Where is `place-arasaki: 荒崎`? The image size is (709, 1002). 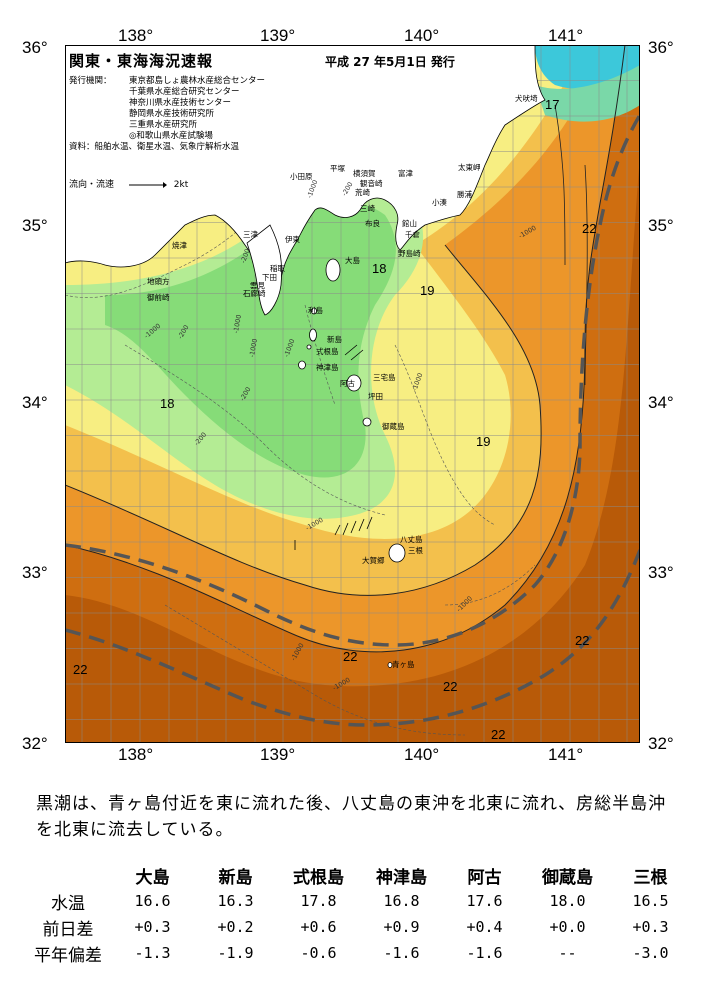
place-arasaki: 荒崎 is located at coordinates (362, 192).